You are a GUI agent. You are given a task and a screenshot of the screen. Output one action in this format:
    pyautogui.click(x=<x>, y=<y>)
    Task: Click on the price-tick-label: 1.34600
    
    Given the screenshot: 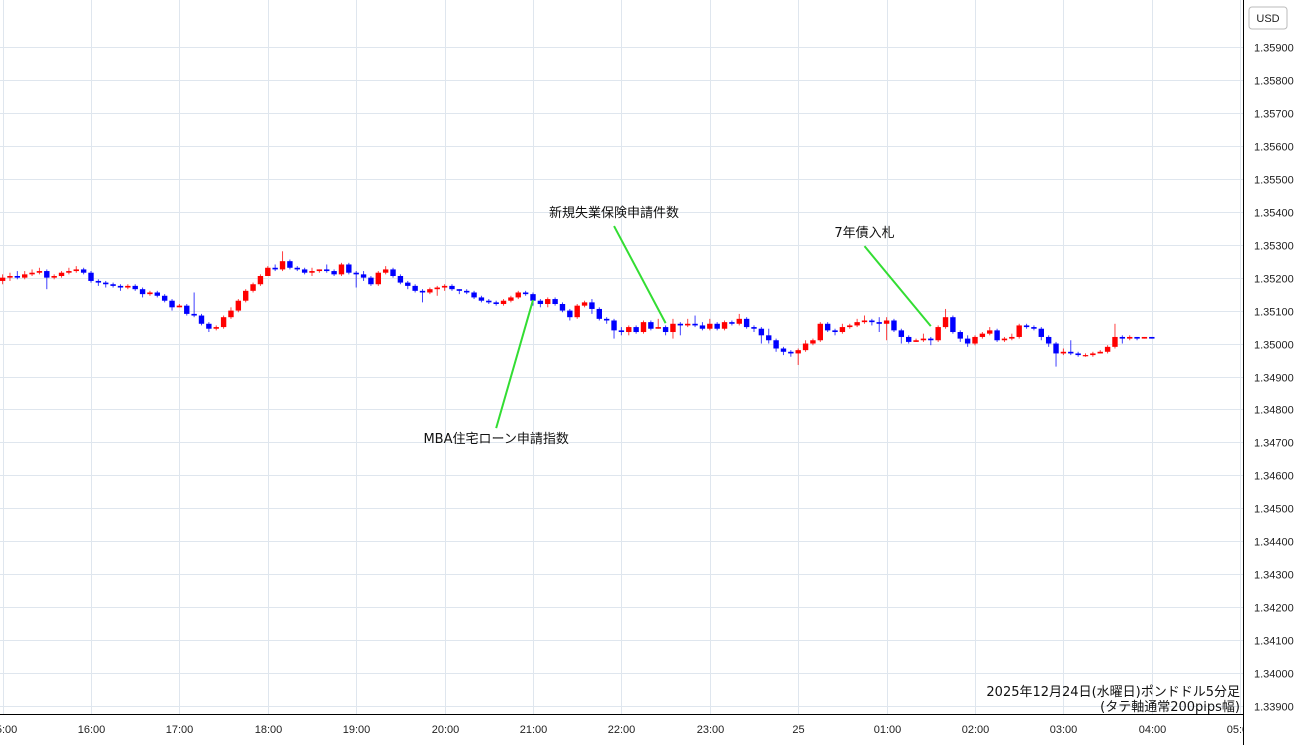 What is the action you would take?
    pyautogui.click(x=1274, y=477)
    